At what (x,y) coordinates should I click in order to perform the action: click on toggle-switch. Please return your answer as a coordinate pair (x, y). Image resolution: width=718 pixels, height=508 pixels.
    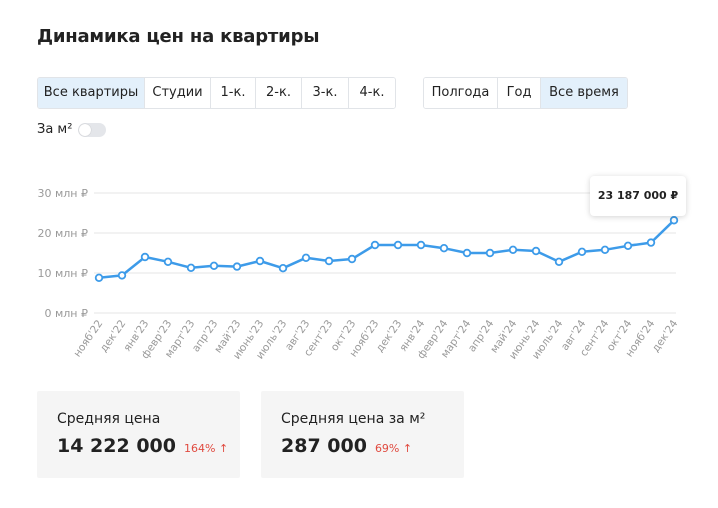
    Looking at the image, I should click on (92, 129).